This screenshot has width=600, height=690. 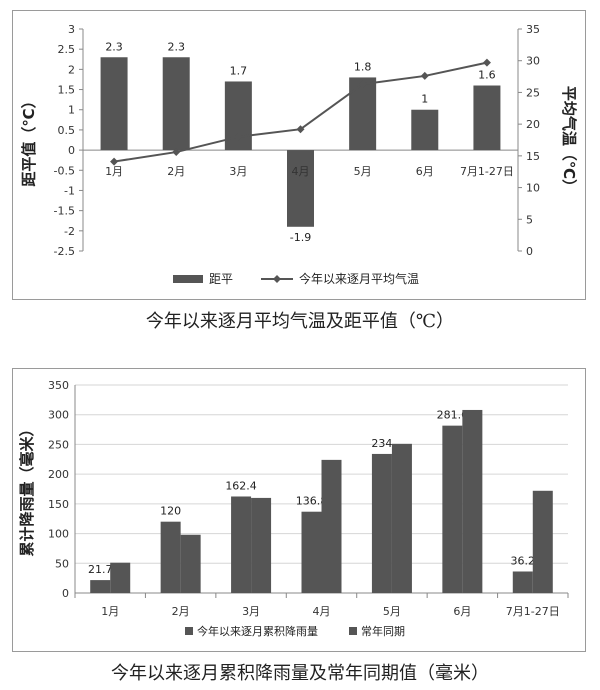 I want to click on right-tick-label: 30, so click(x=533, y=61).